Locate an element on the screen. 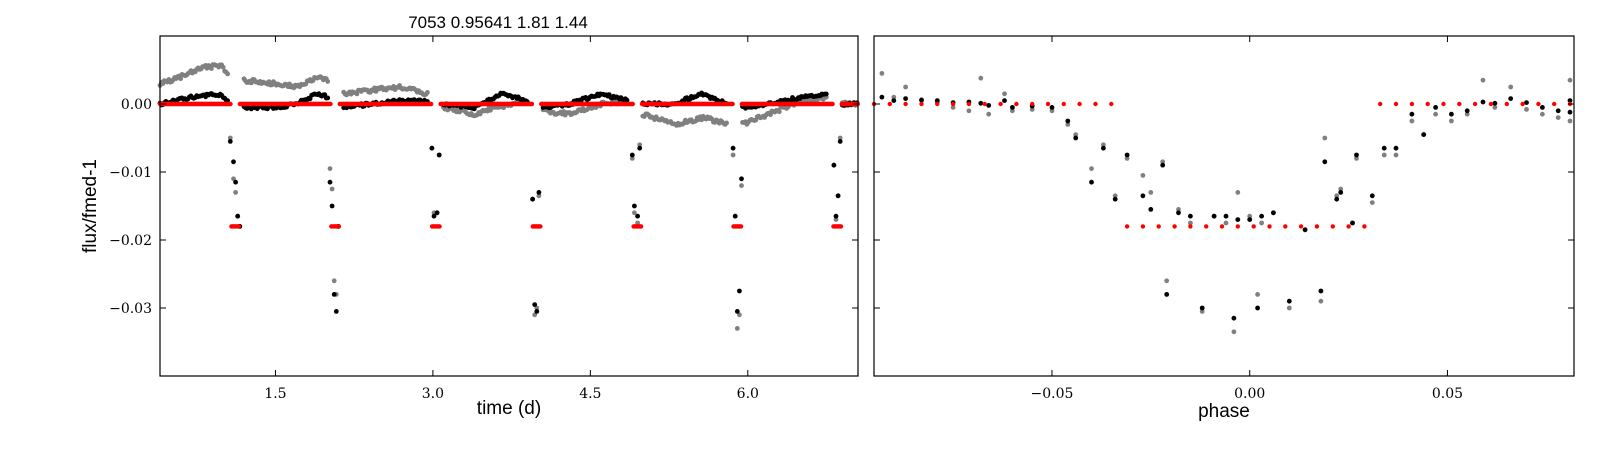  y-tick-label: −0.01 is located at coordinates (130, 173).